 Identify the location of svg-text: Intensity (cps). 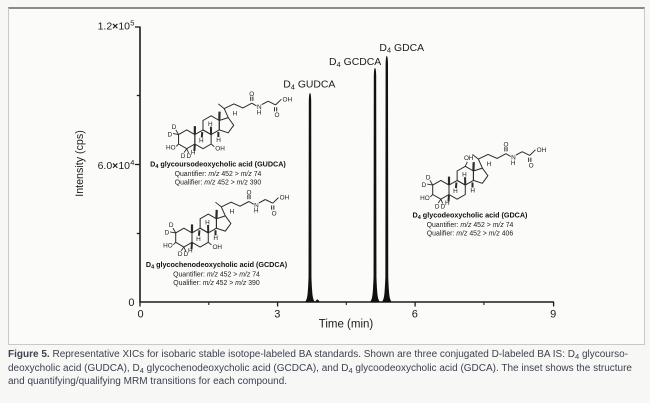
(80, 163).